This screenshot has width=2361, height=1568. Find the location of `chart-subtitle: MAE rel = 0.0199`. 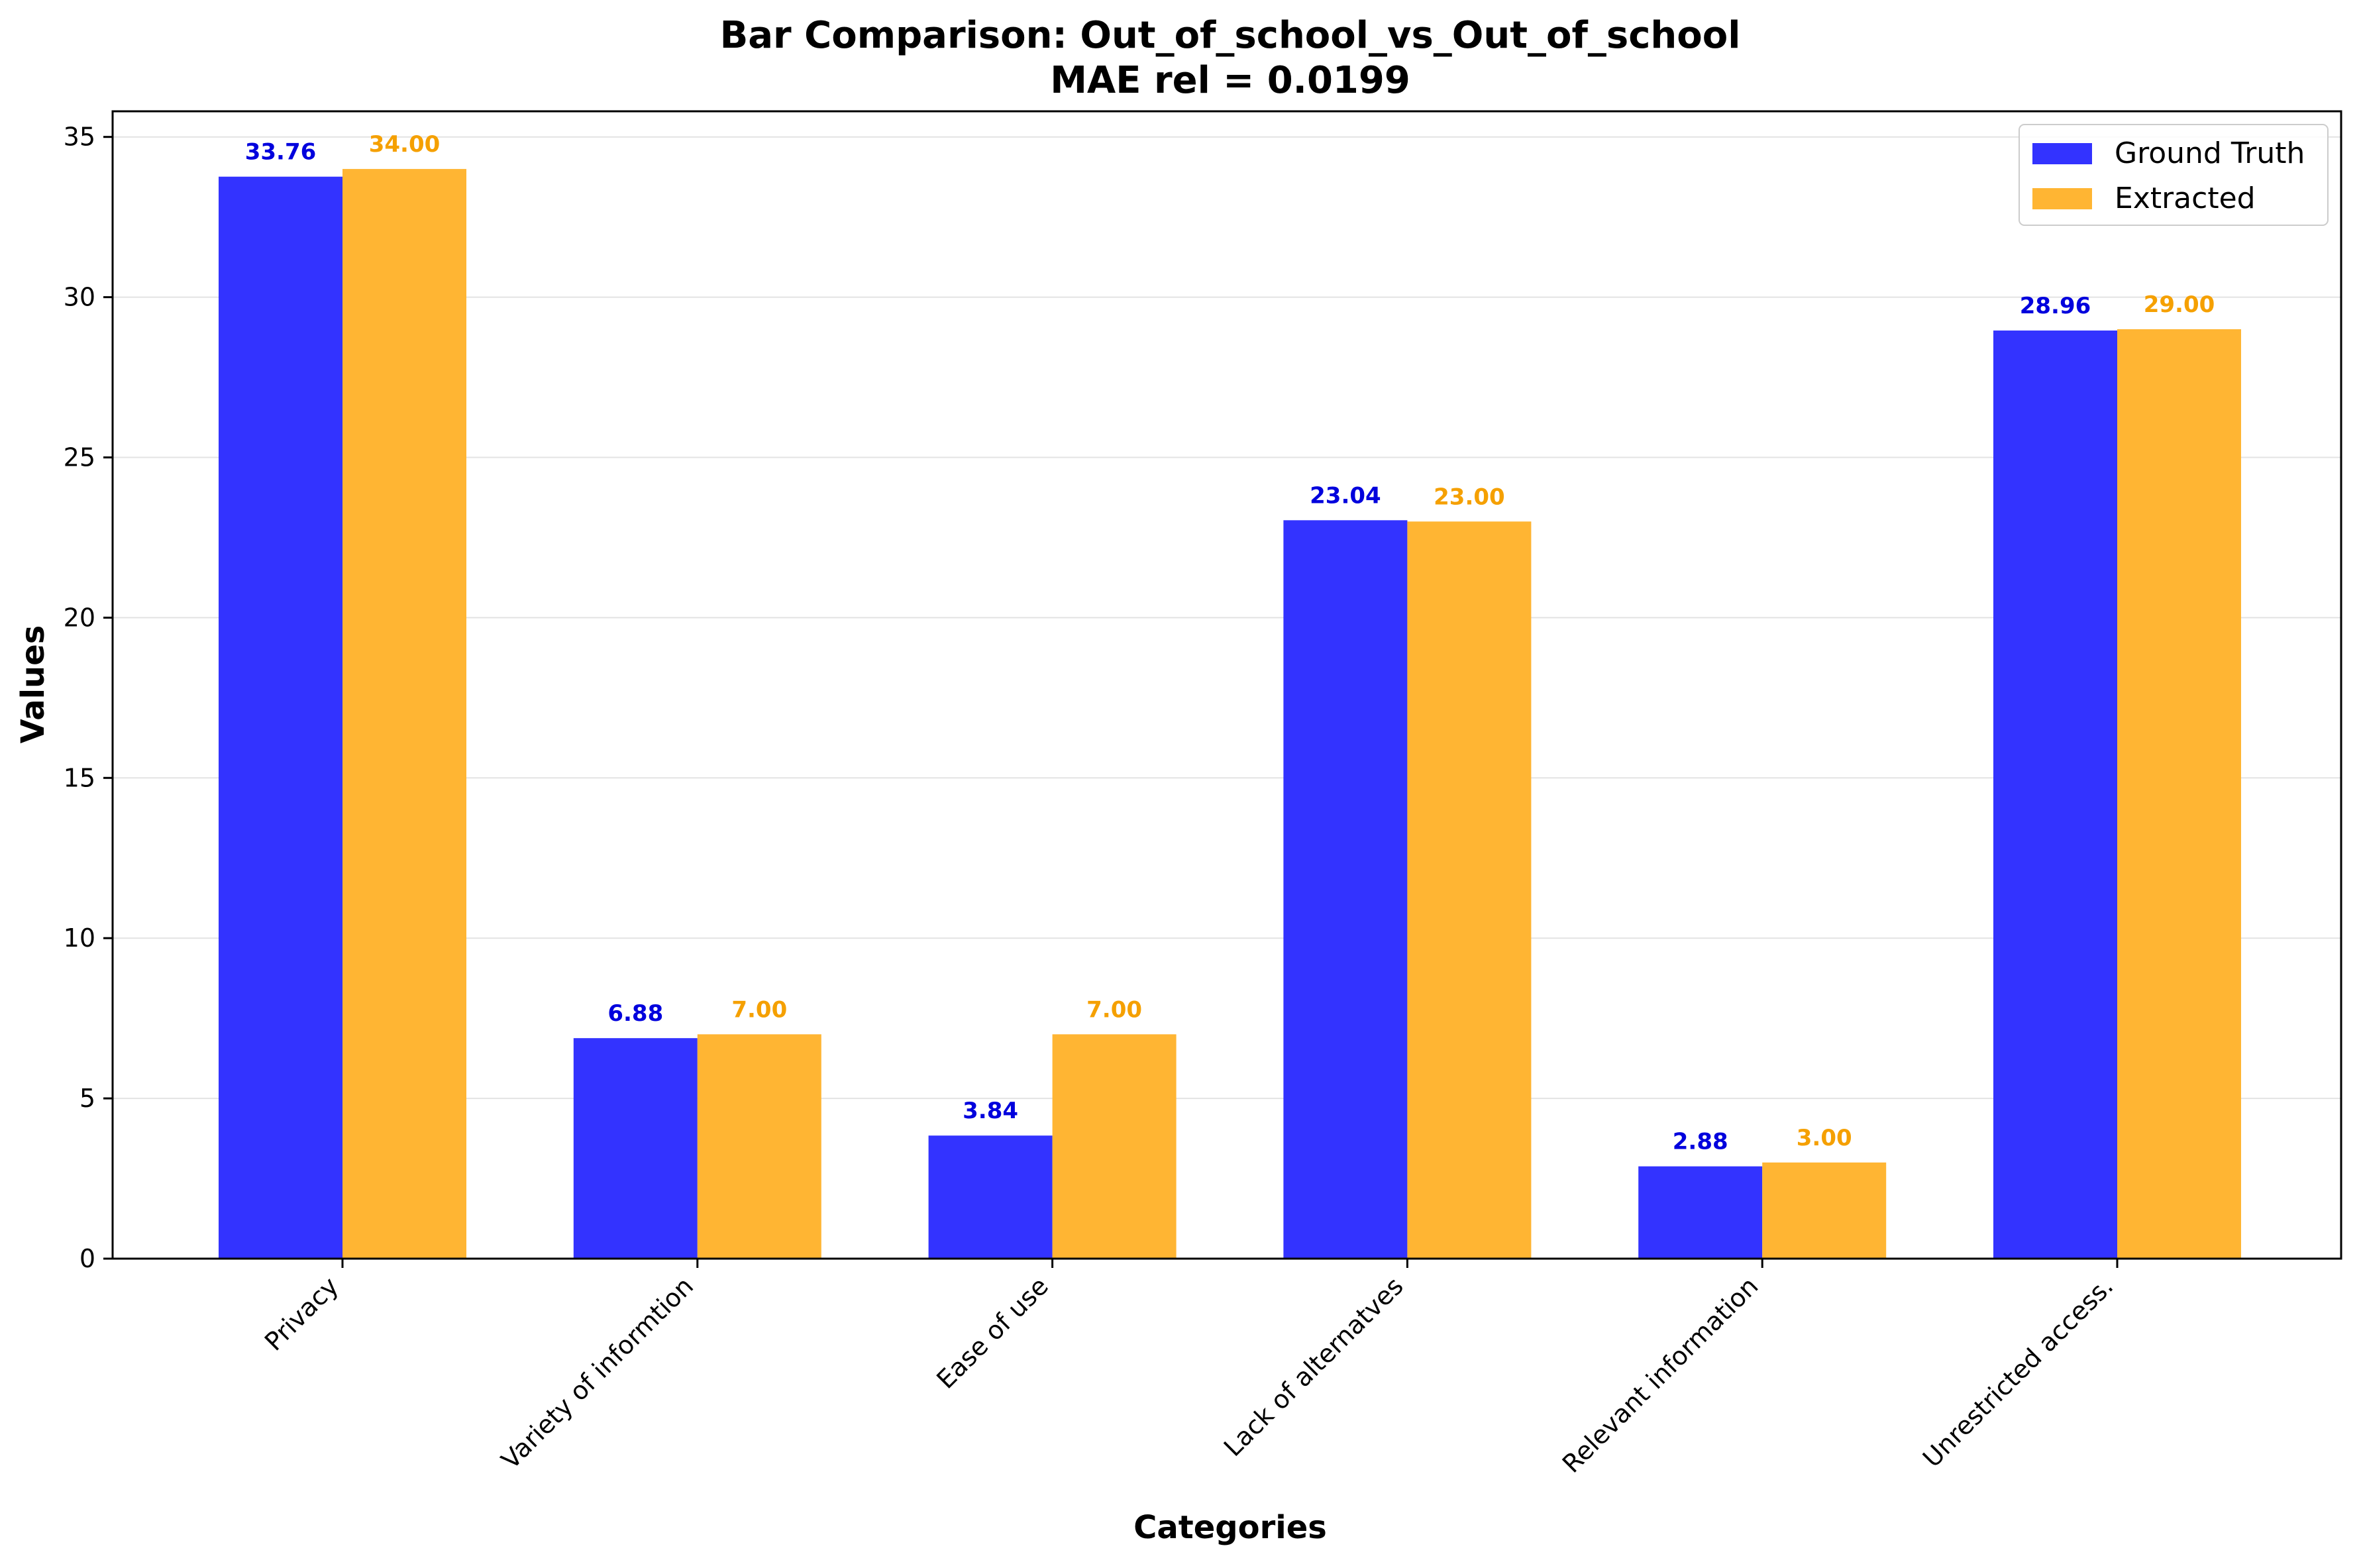

chart-subtitle: MAE rel = 0.0199 is located at coordinates (1230, 80).